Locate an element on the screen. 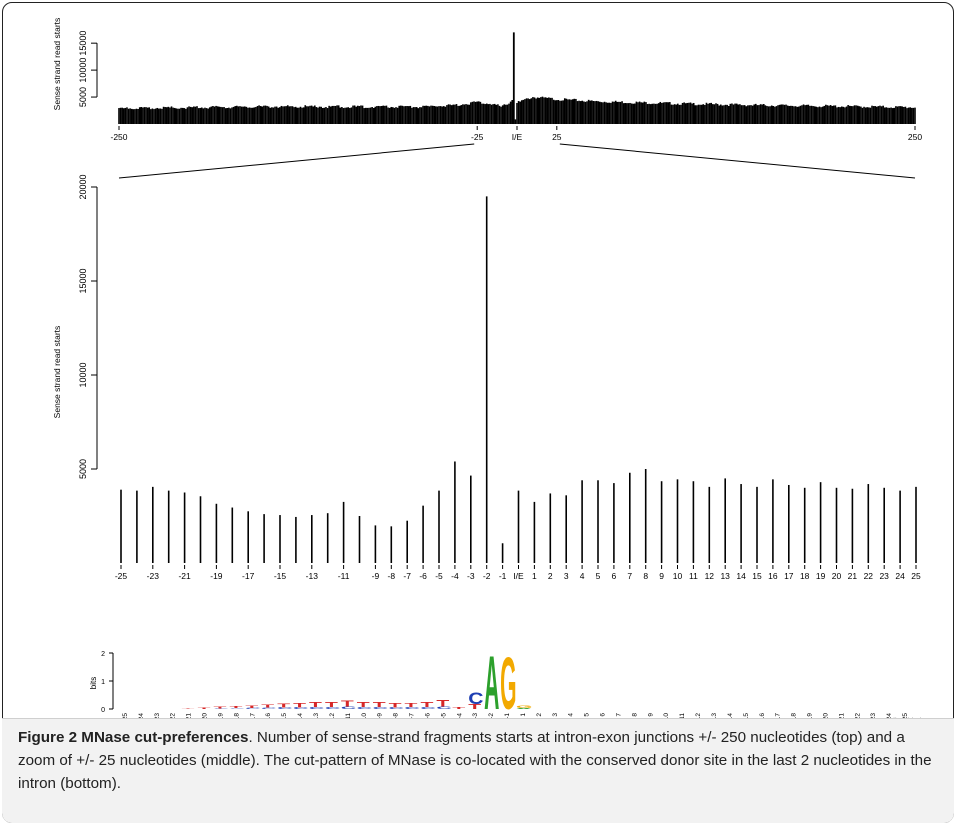 The width and height of the screenshot is (958, 827). logo-position-label: 25 is located at coordinates (905, 715).